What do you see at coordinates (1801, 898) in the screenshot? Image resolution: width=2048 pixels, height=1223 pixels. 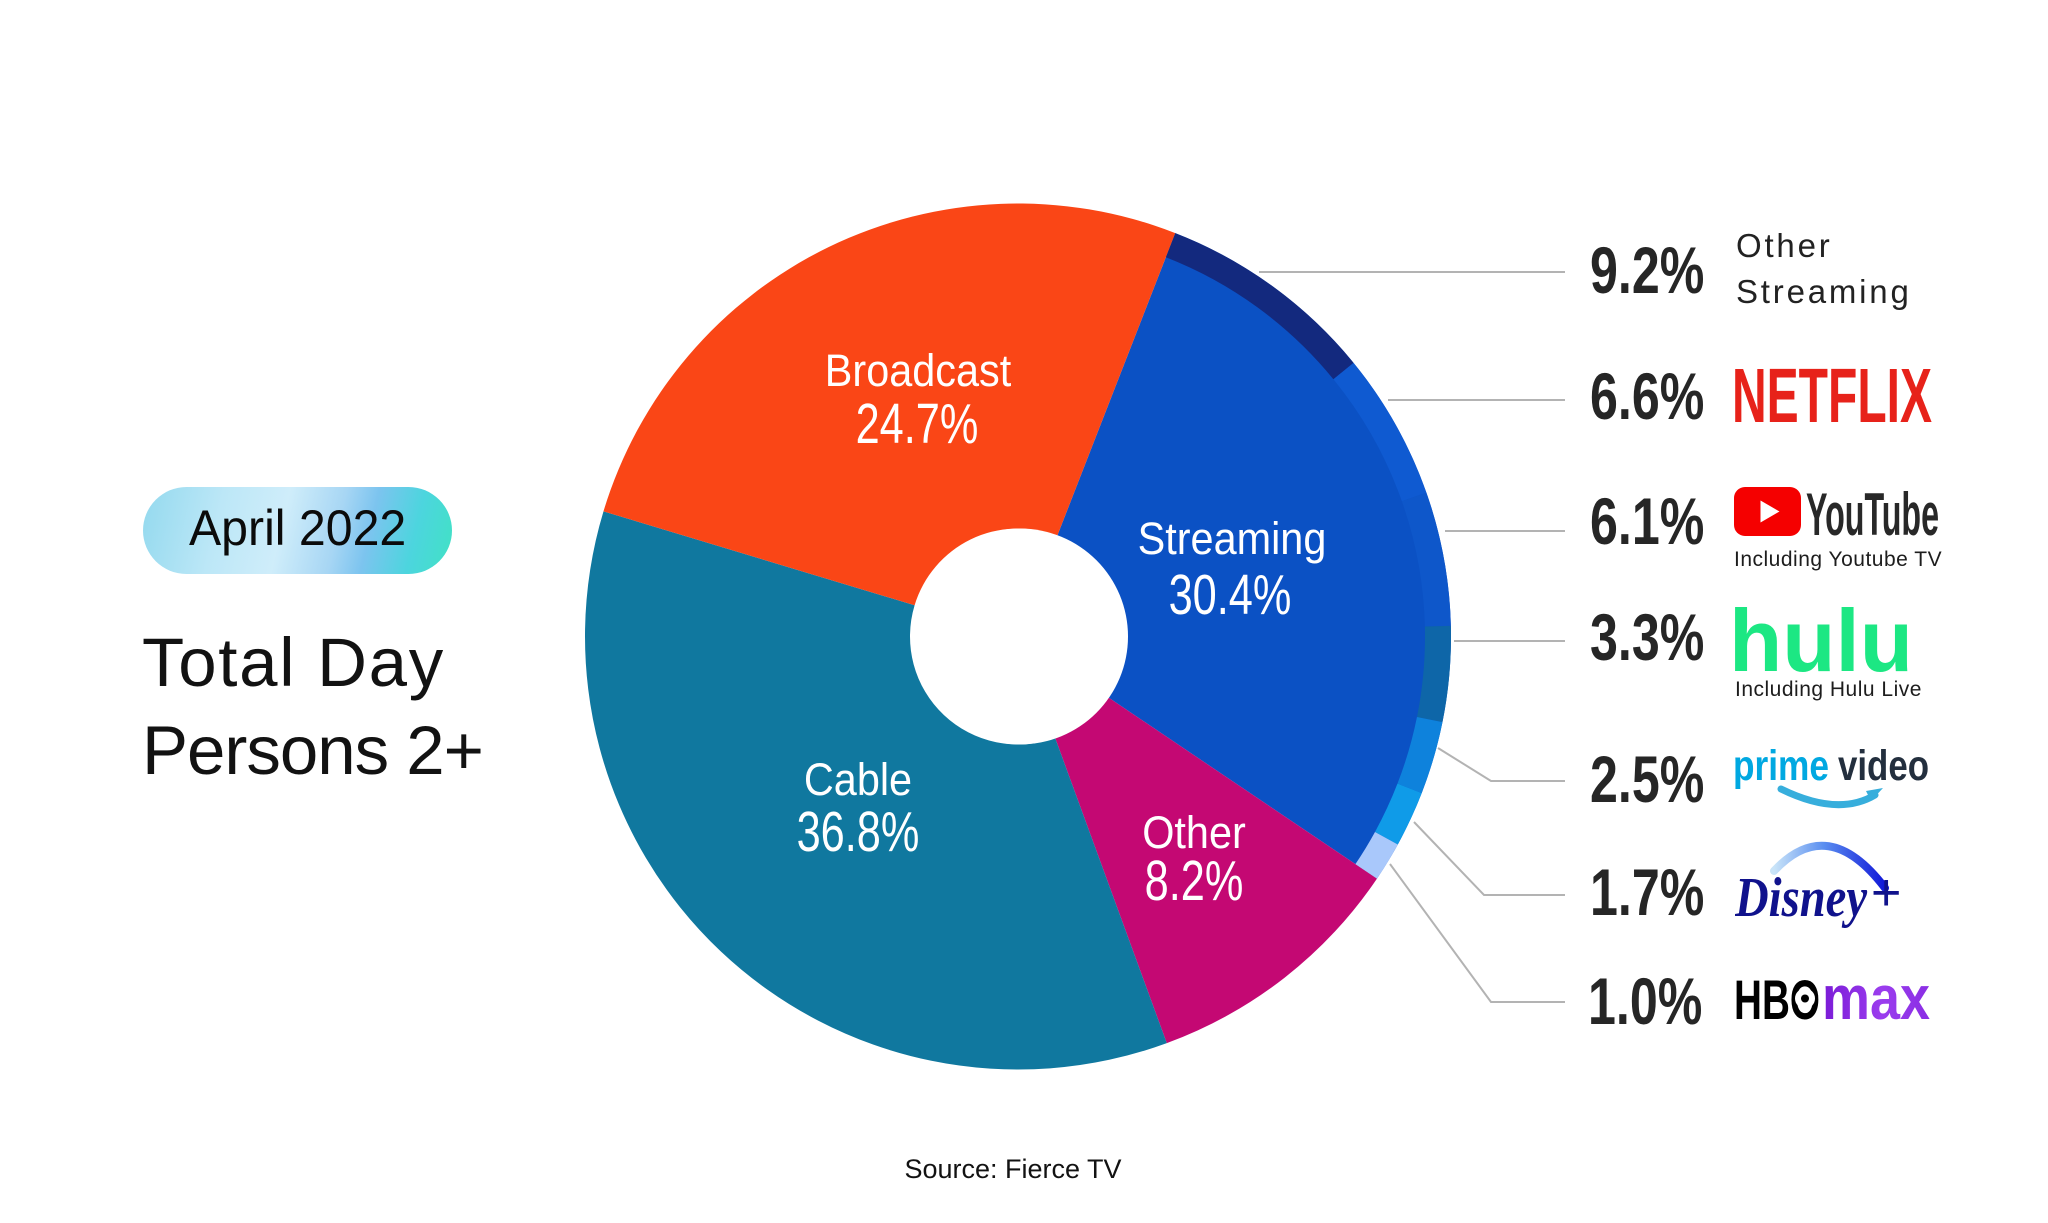 I see `svg-text: Disney` at bounding box center [1801, 898].